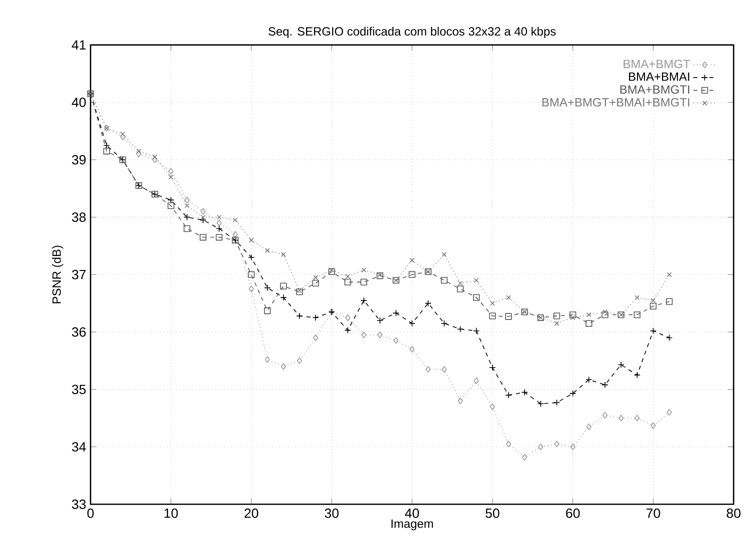 Image resolution: width=745 pixels, height=540 pixels. What do you see at coordinates (655, 89) in the screenshot?
I see `legend-label: BMA+BMGTI` at bounding box center [655, 89].